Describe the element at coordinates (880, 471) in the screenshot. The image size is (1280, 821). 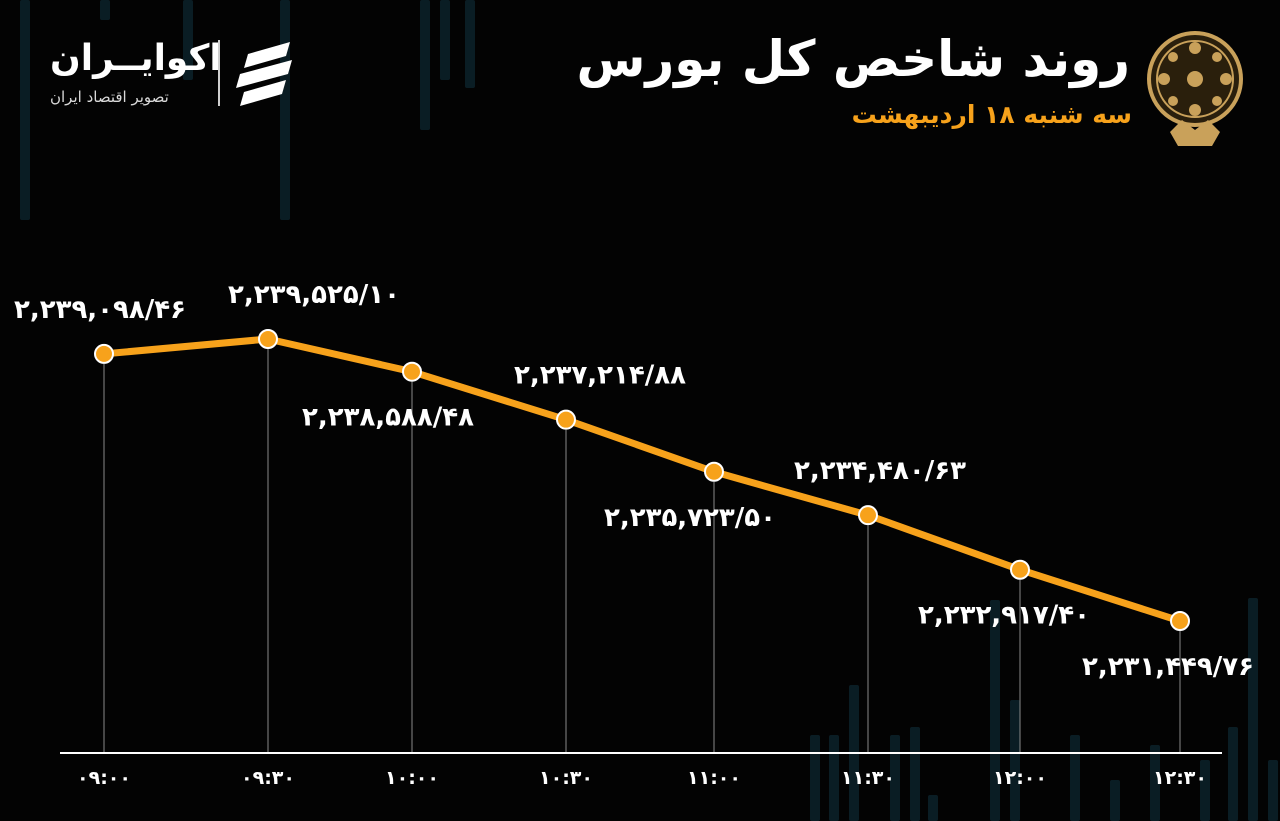
I see `data-label: ۲,۲۳۴,۴۸۰/۶۳` at that location.